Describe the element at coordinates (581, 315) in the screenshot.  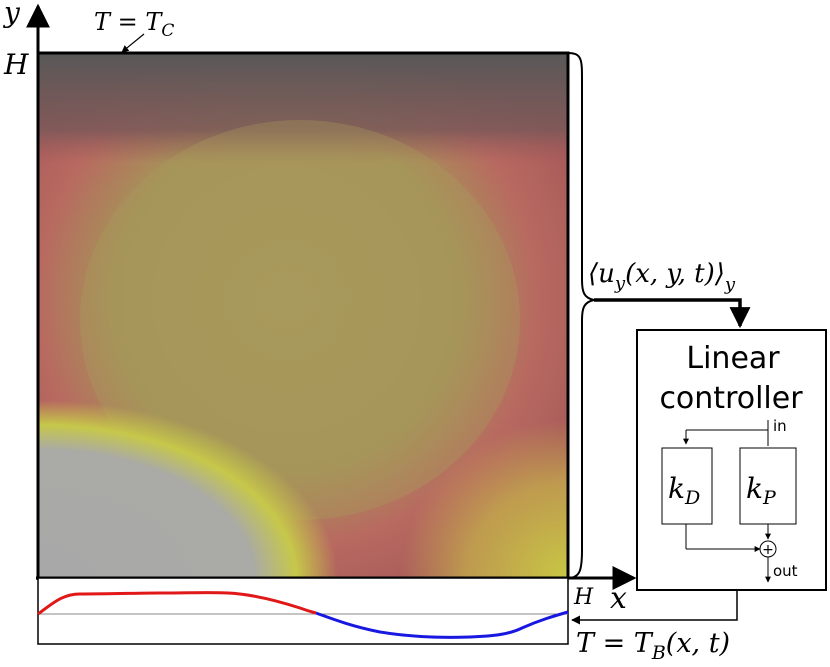
I see `averaging-brace` at that location.